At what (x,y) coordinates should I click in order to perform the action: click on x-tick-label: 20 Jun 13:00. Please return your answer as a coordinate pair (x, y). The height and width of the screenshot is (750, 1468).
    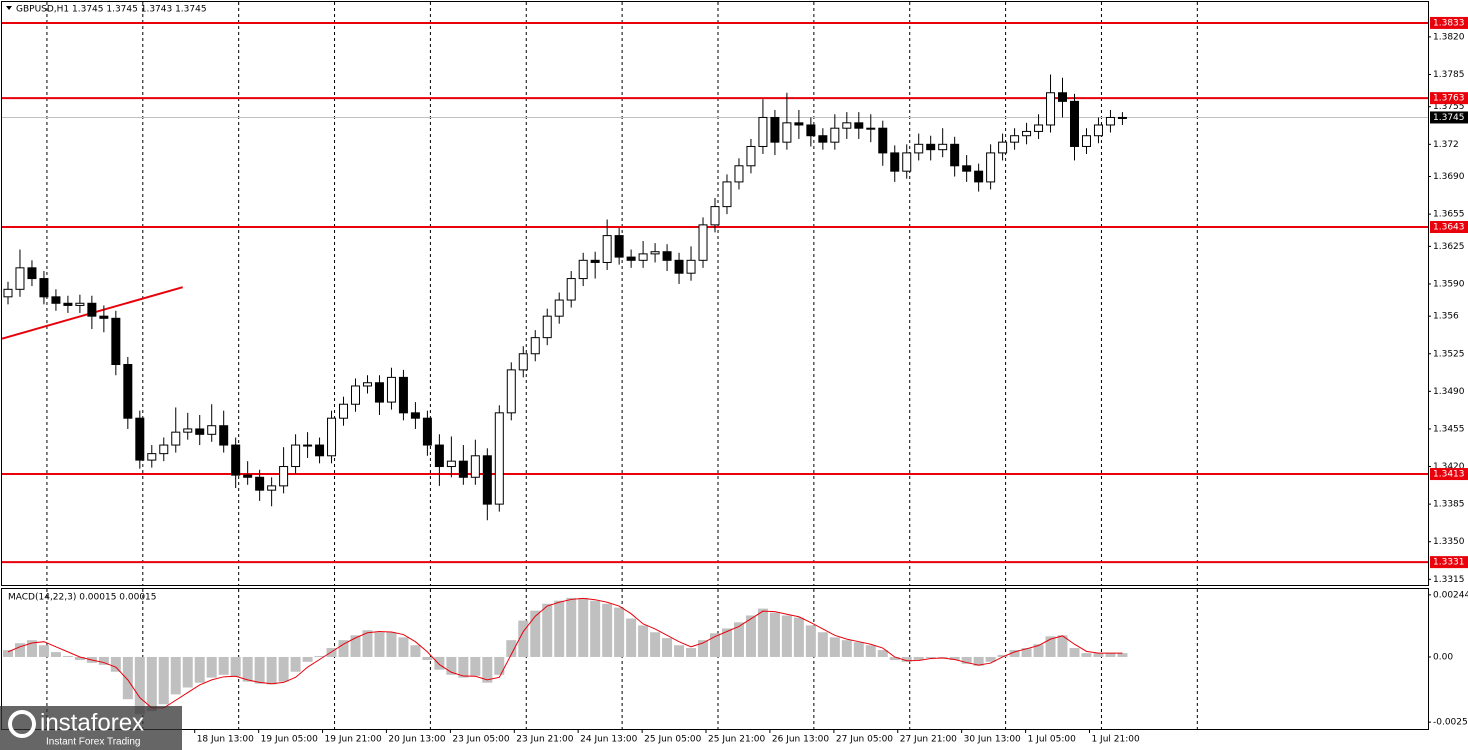
    Looking at the image, I should click on (416, 740).